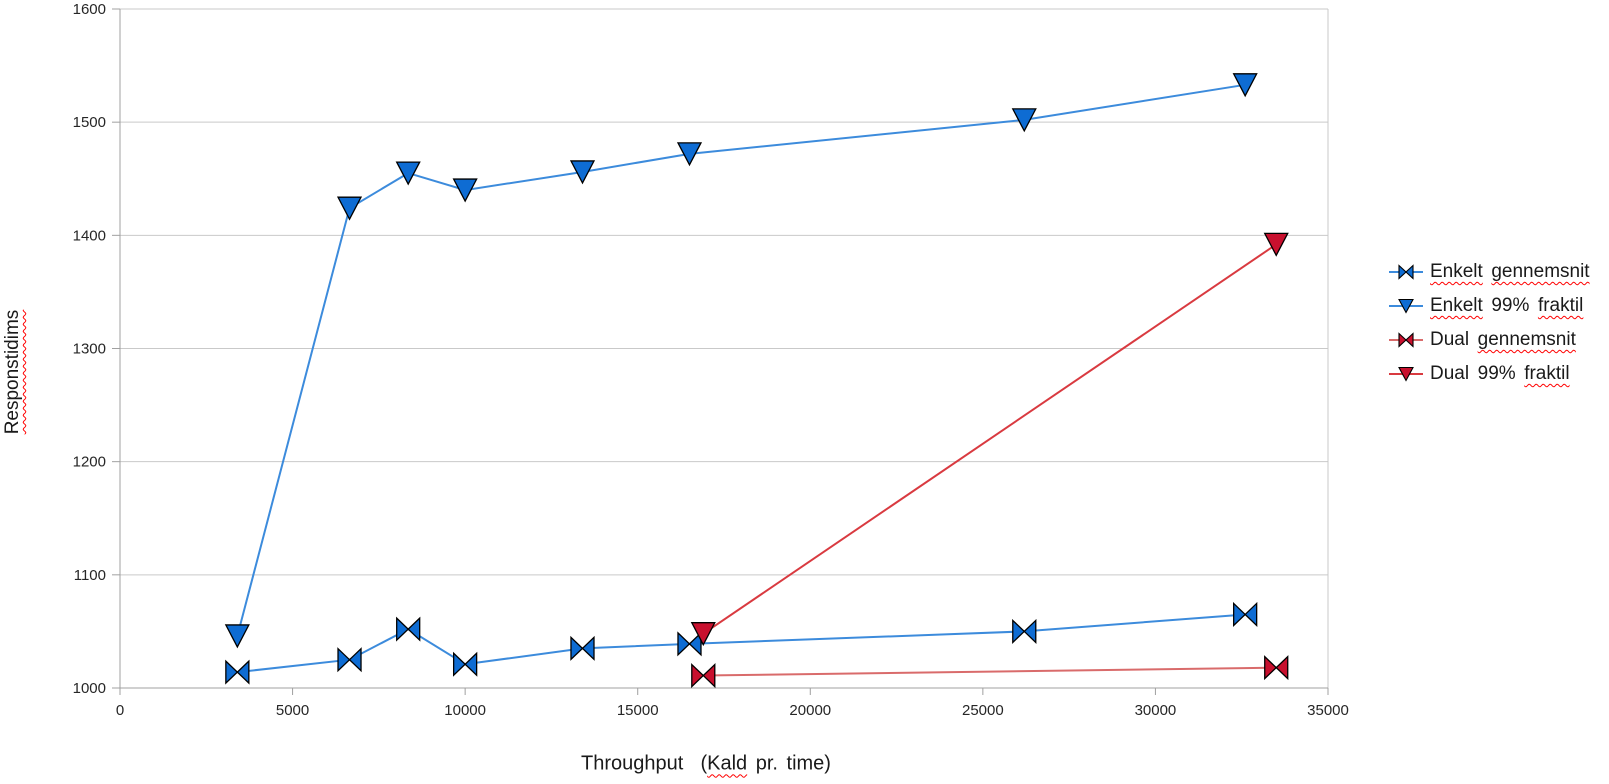 The height and width of the screenshot is (784, 1609). What do you see at coordinates (292, 710) in the screenshot?
I see `x-tick-label: 5000` at bounding box center [292, 710].